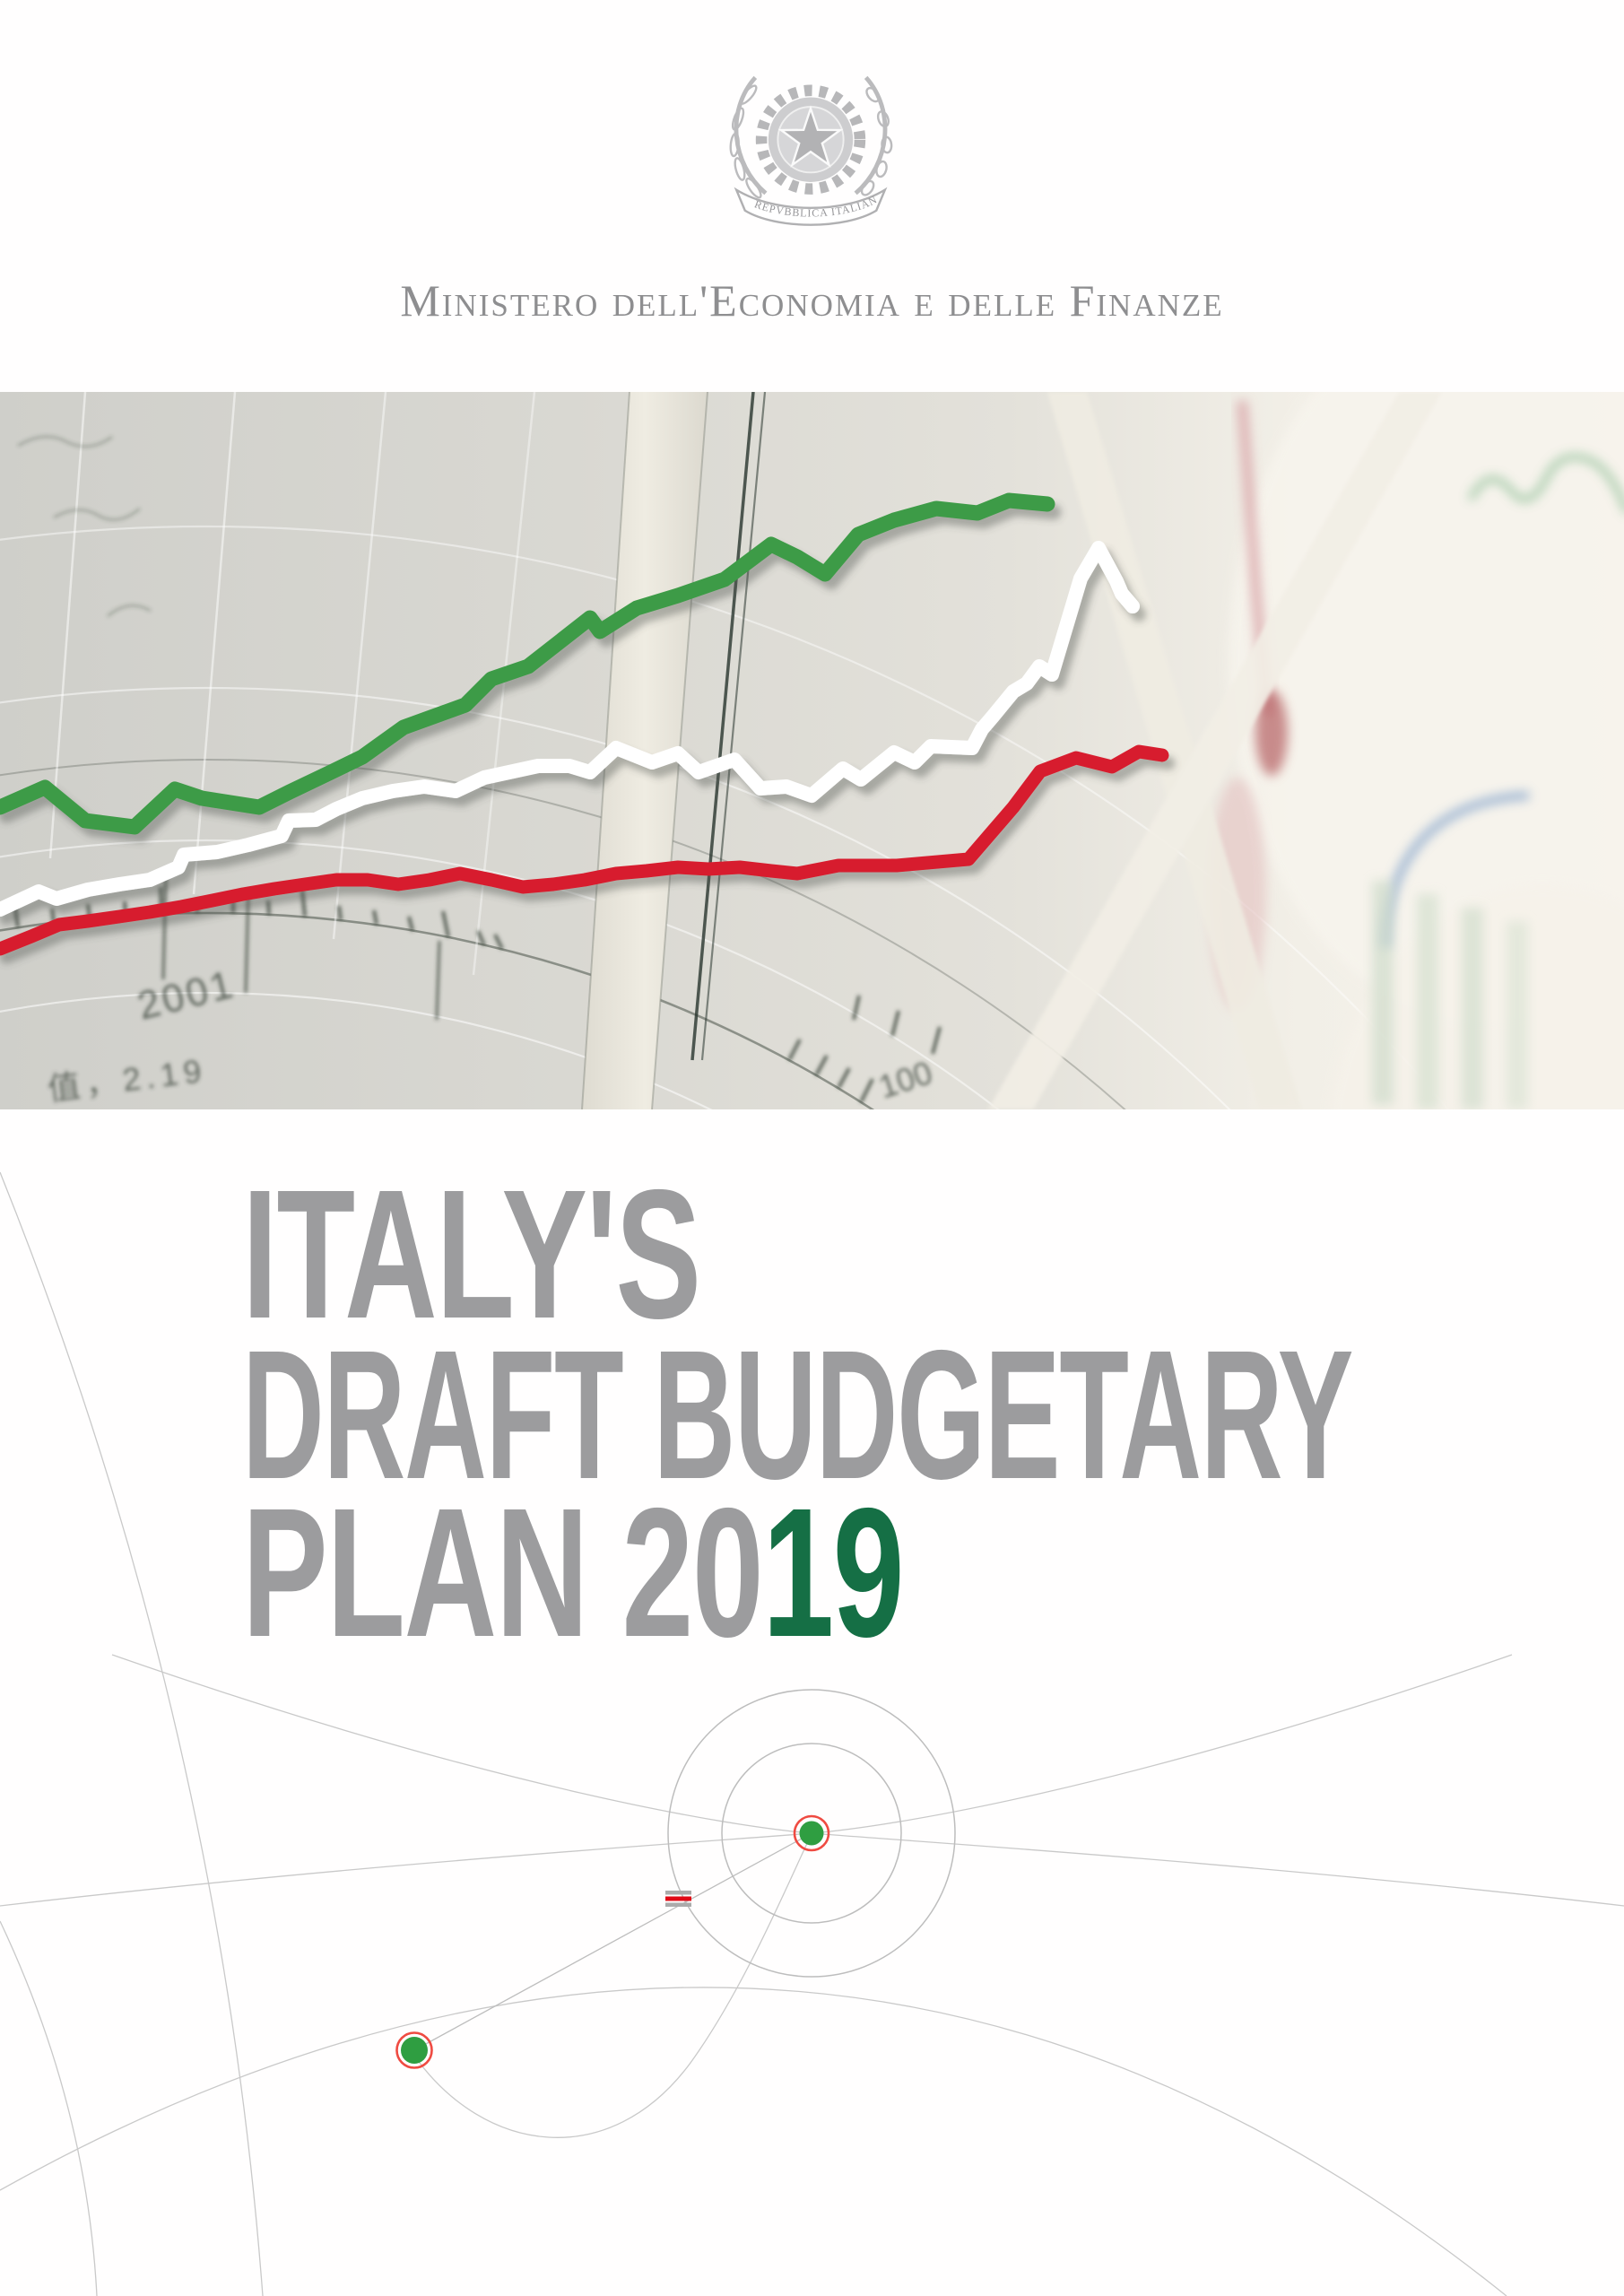  What do you see at coordinates (674, 750) in the screenshot?
I see `page-spine-band` at bounding box center [674, 750].